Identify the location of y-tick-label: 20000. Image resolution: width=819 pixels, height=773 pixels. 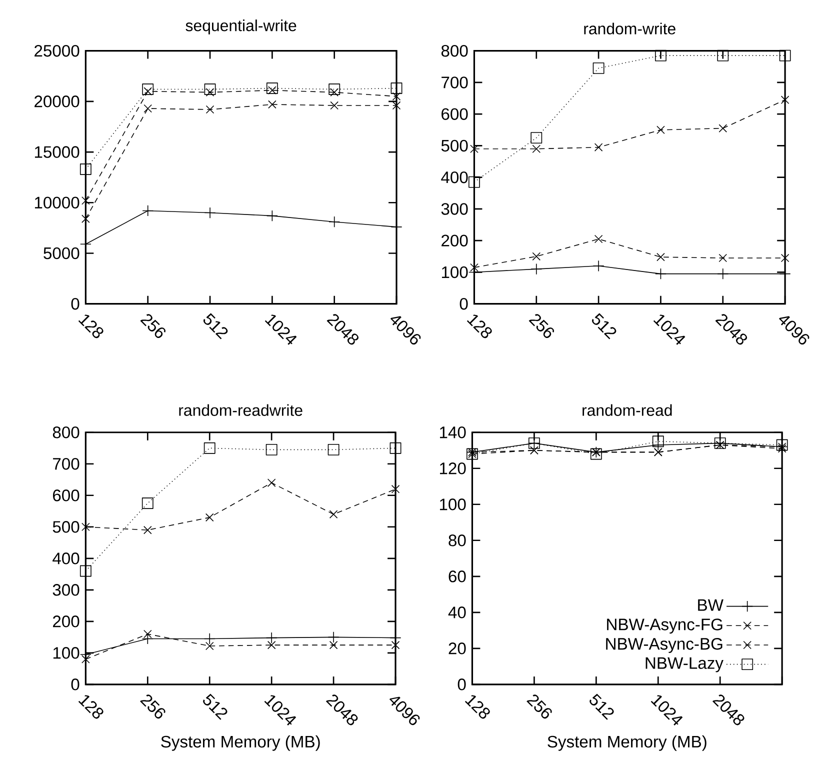
(57, 102).